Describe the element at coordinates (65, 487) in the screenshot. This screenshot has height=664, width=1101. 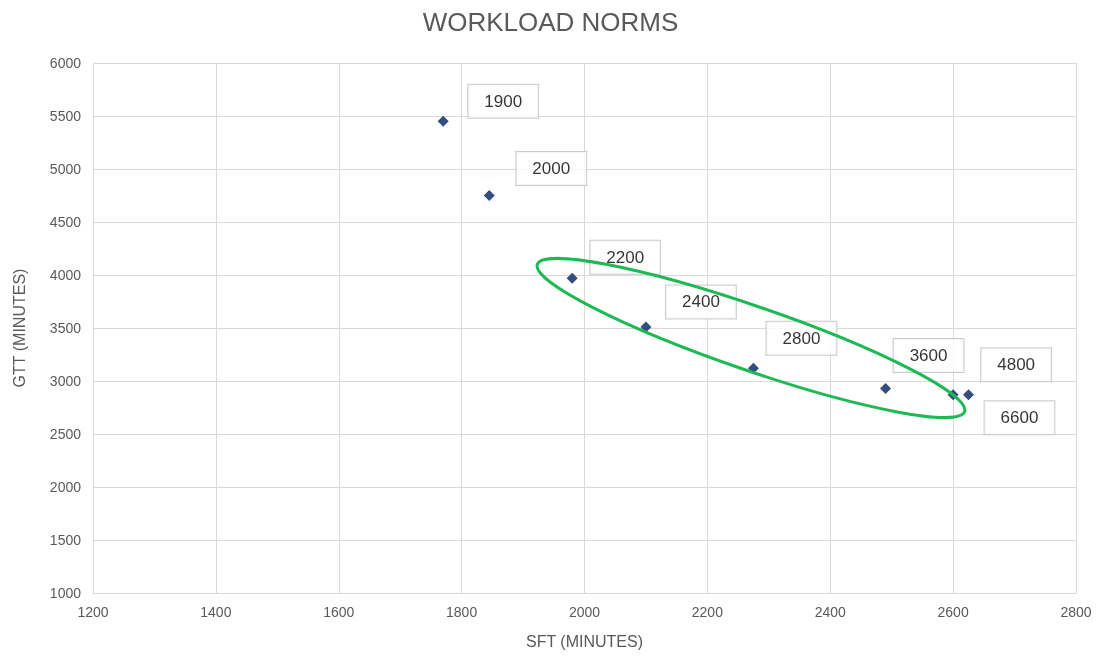
I see `y-tick-label: 2000` at that location.